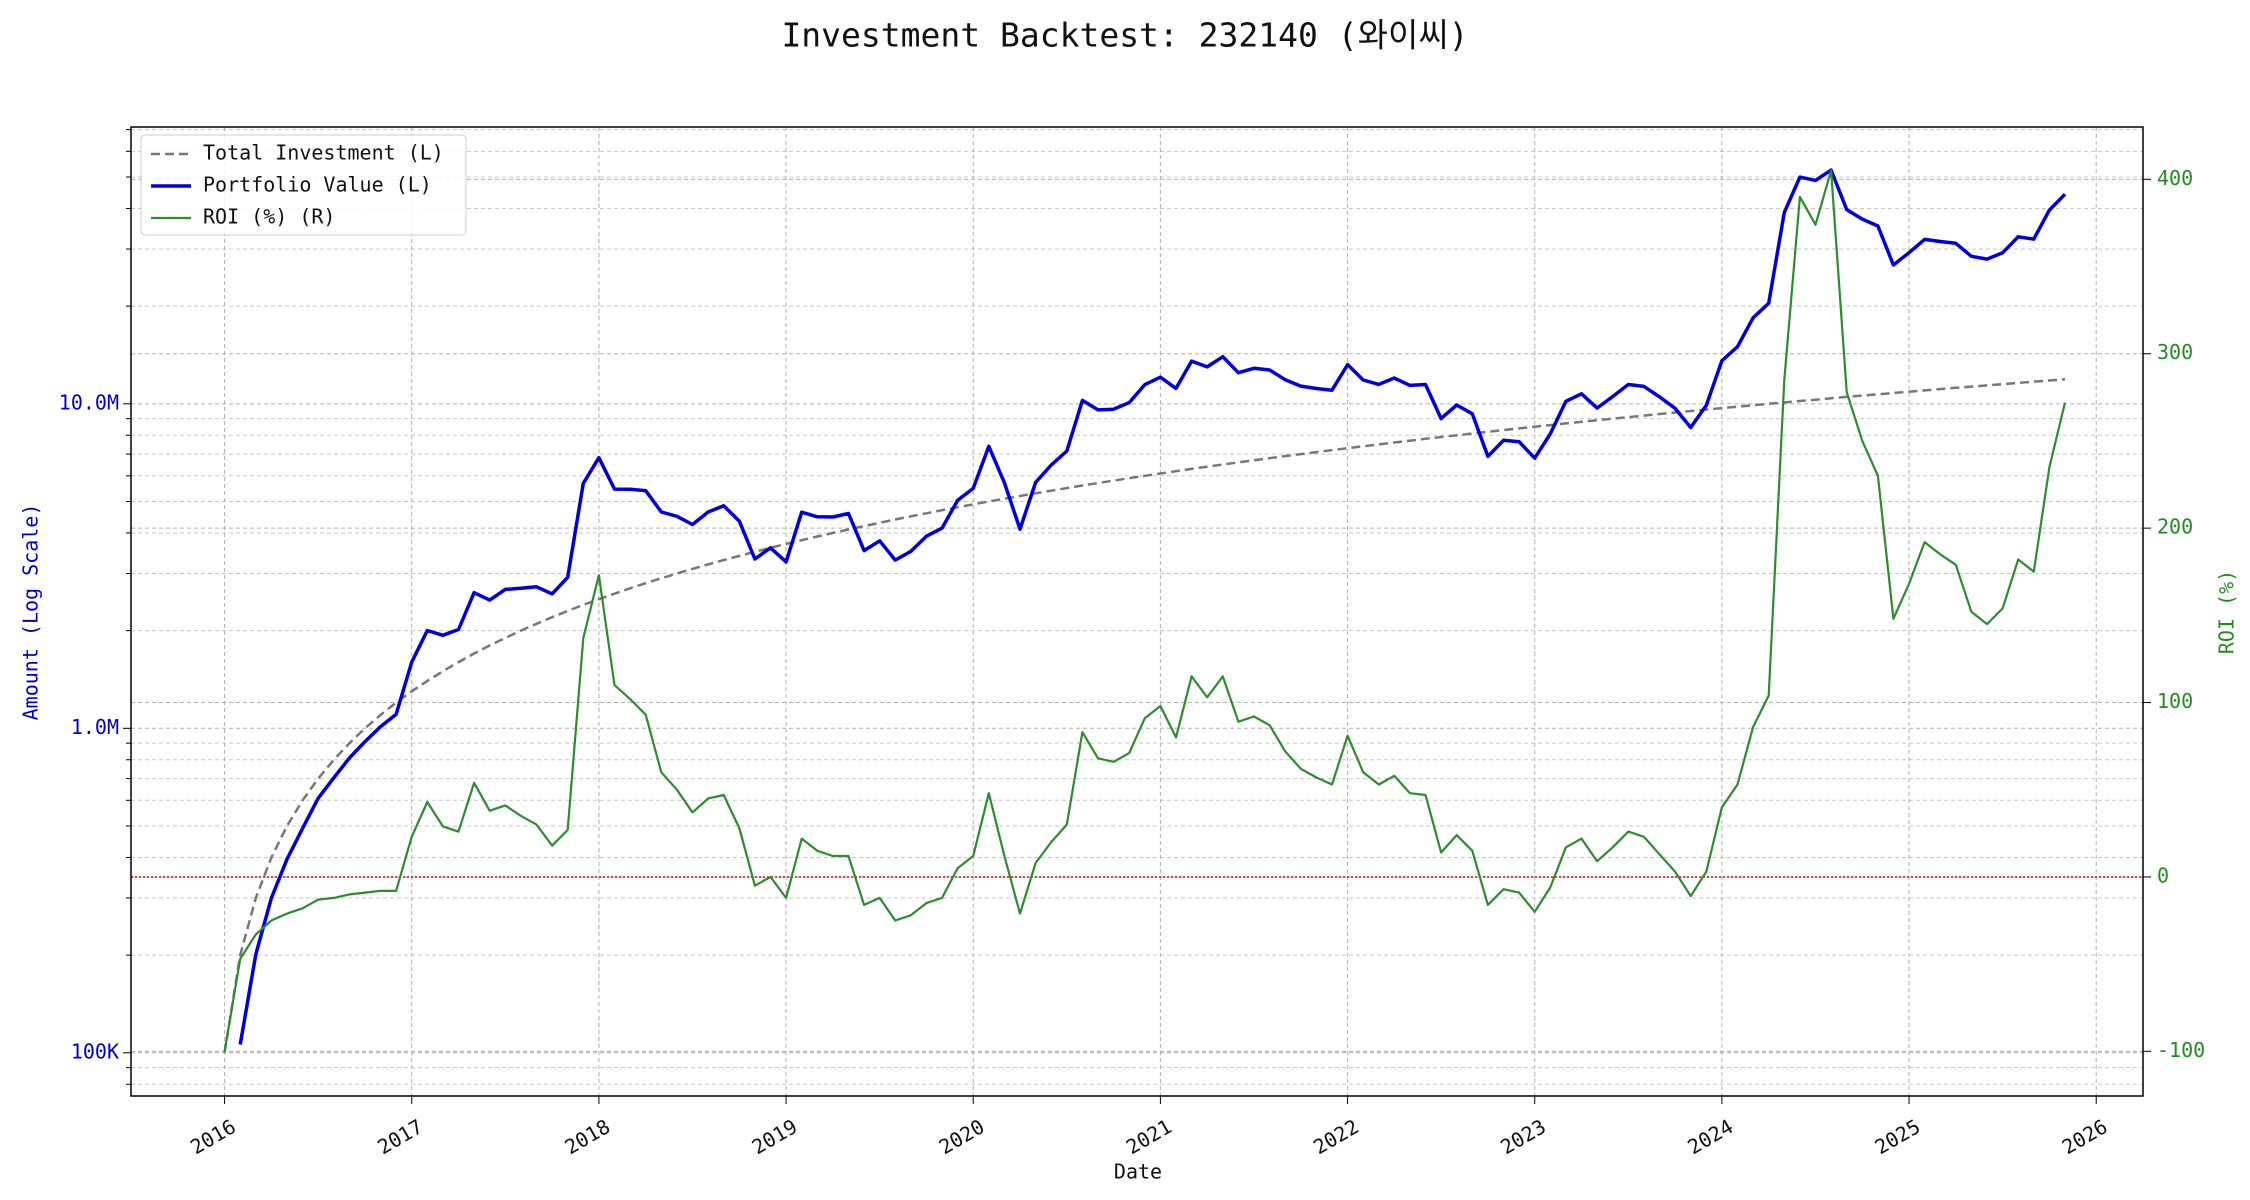 The width and height of the screenshot is (2250, 1200). What do you see at coordinates (400, 1136) in the screenshot?
I see `x-tick-label: 2017` at bounding box center [400, 1136].